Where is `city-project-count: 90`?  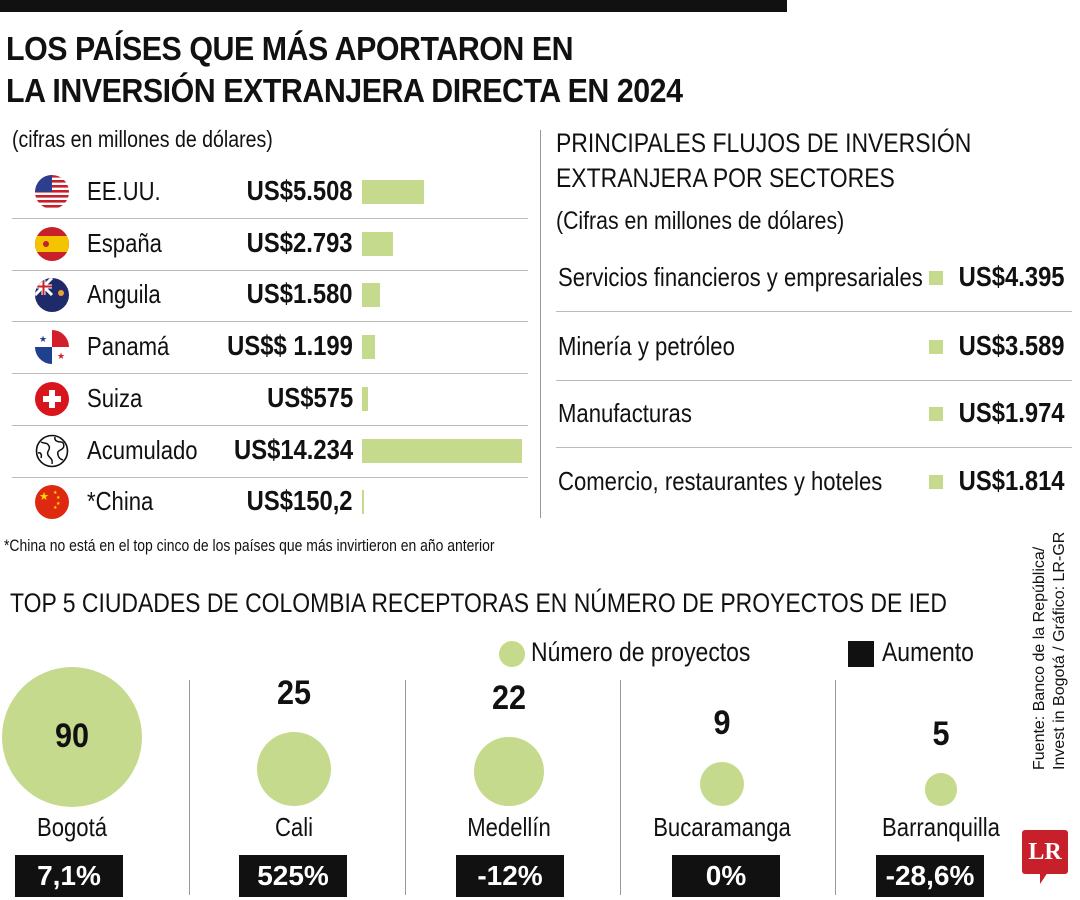
city-project-count: 90 is located at coordinates (72, 736).